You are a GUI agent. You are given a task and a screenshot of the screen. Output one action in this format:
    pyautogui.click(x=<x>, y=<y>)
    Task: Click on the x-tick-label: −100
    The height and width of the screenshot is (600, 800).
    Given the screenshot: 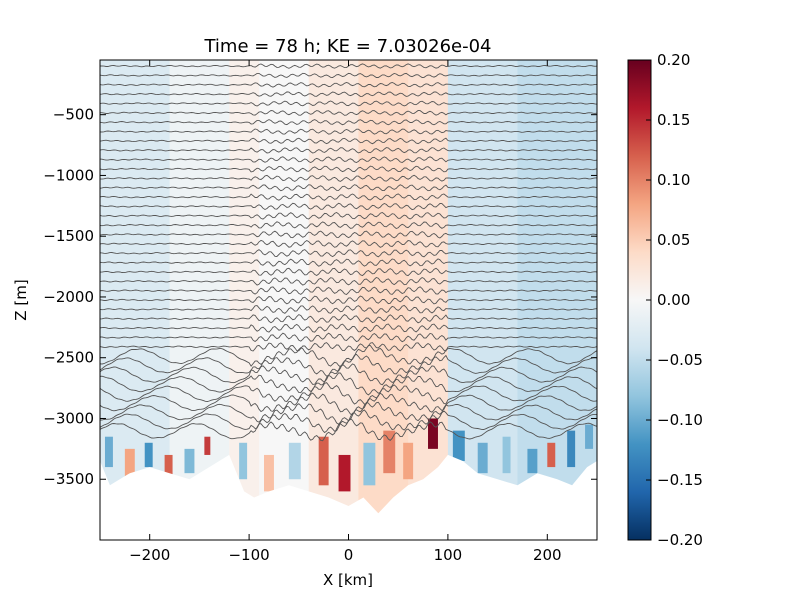 What is the action you would take?
    pyautogui.click(x=248, y=555)
    